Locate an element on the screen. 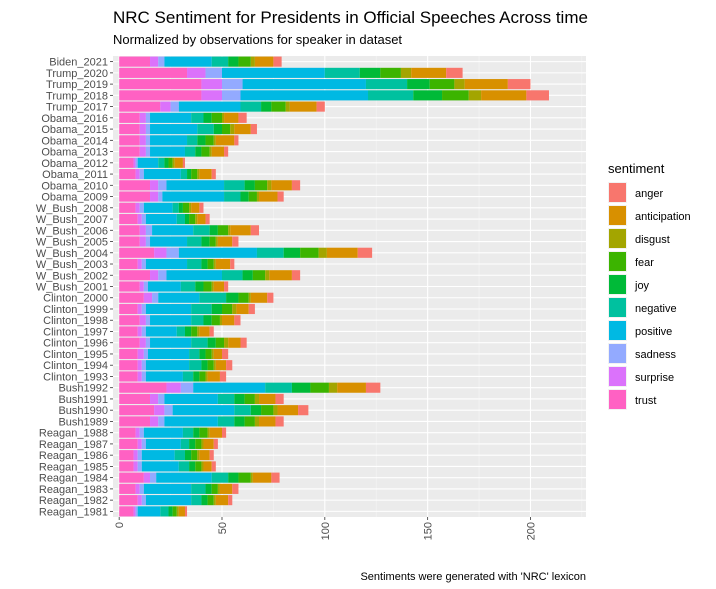 This screenshot has height=589, width=716. legend-key-fear is located at coordinates (617, 261).